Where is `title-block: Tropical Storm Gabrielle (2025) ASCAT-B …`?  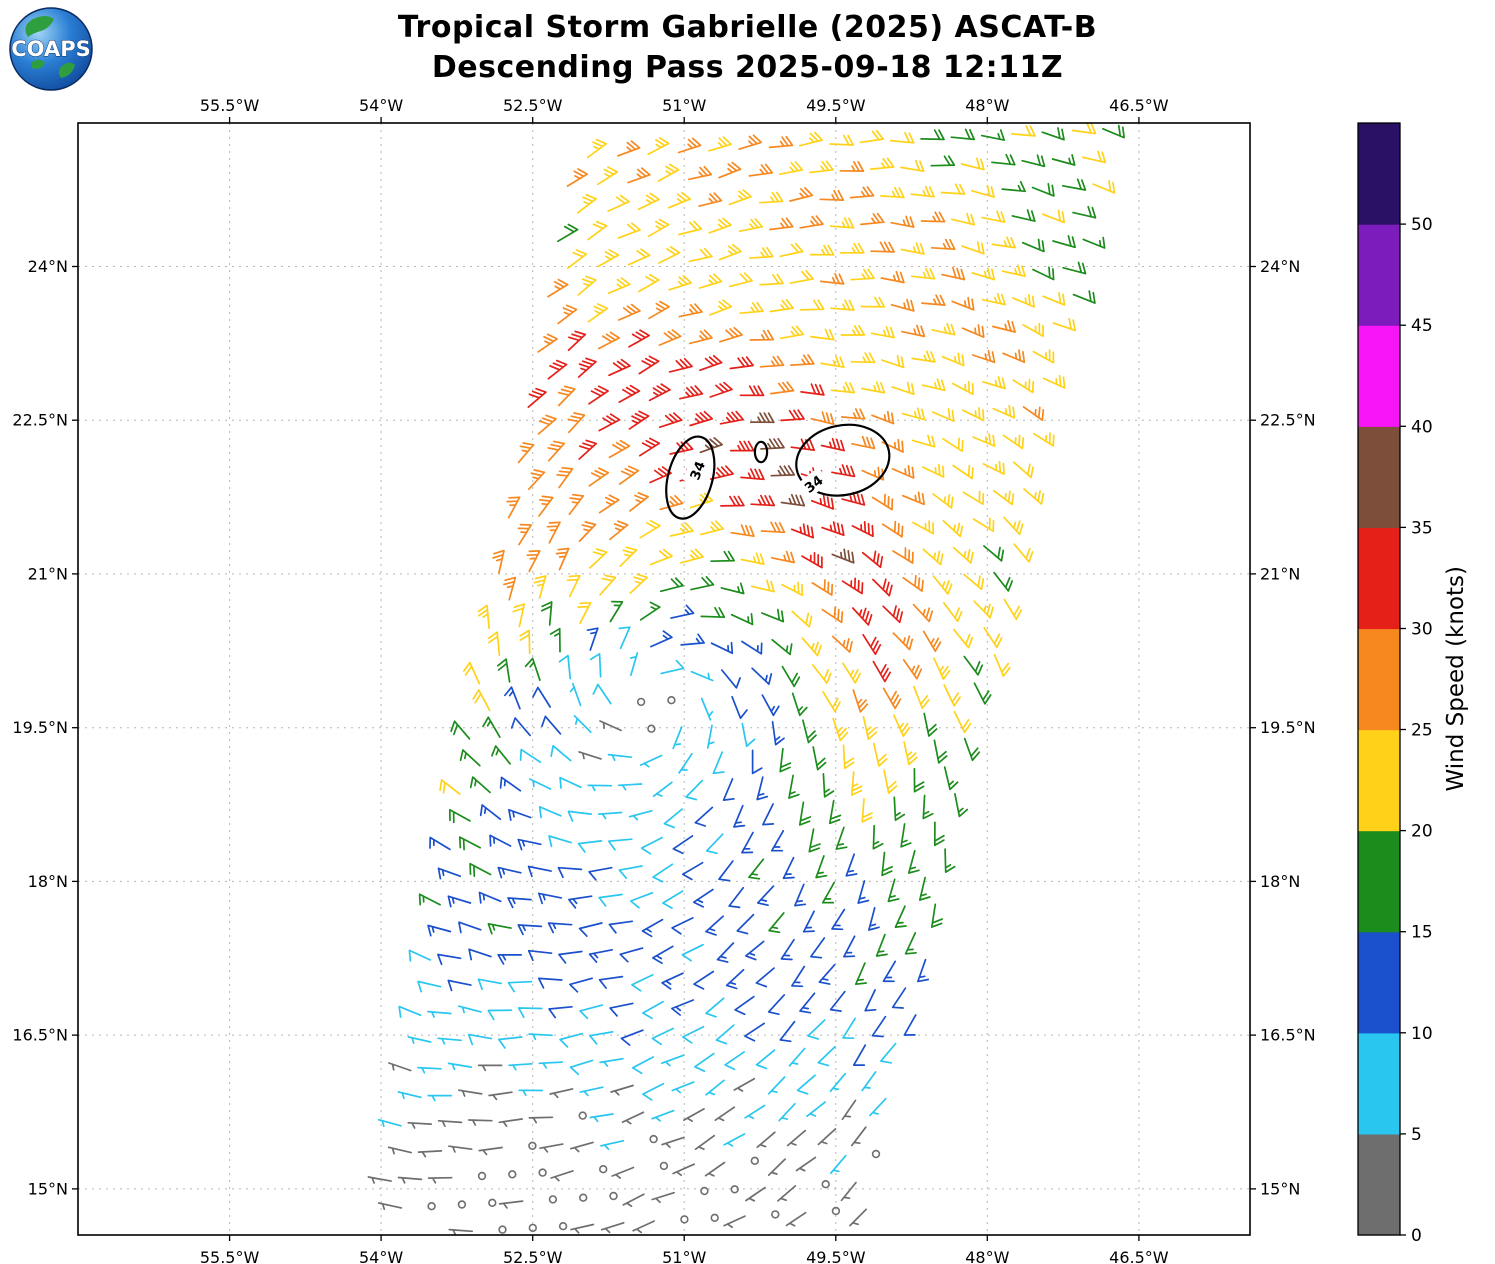 title-block: Tropical Storm Gabrielle (2025) ASCAT-B … is located at coordinates (747, 48).